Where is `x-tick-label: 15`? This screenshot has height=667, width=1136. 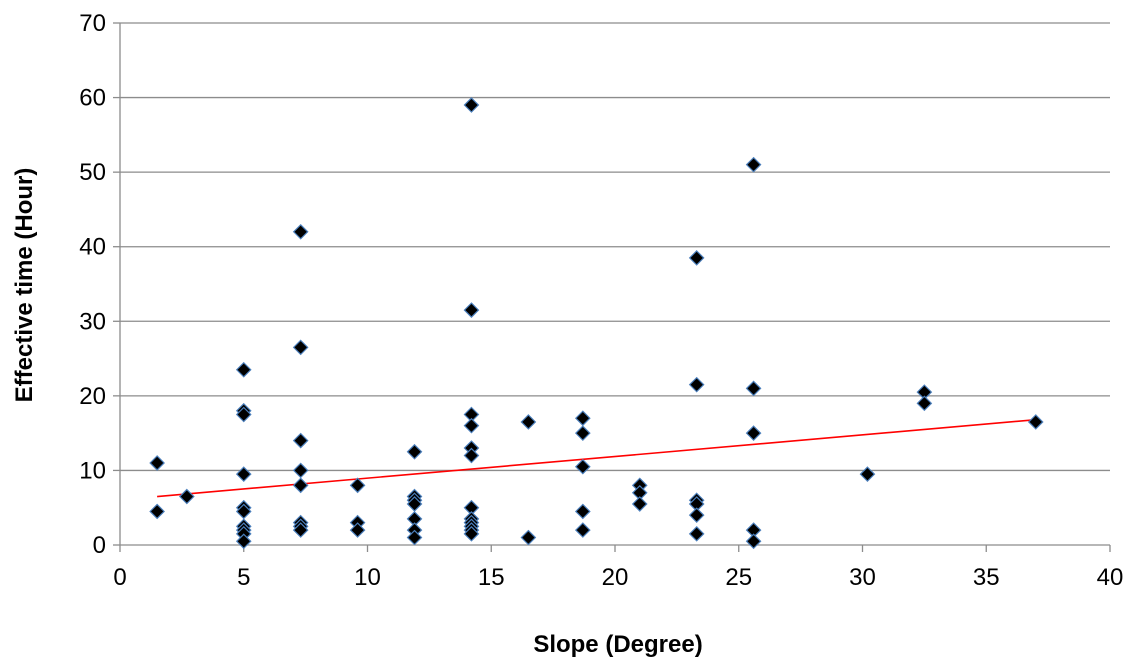 x-tick-label: 15 is located at coordinates (491, 577).